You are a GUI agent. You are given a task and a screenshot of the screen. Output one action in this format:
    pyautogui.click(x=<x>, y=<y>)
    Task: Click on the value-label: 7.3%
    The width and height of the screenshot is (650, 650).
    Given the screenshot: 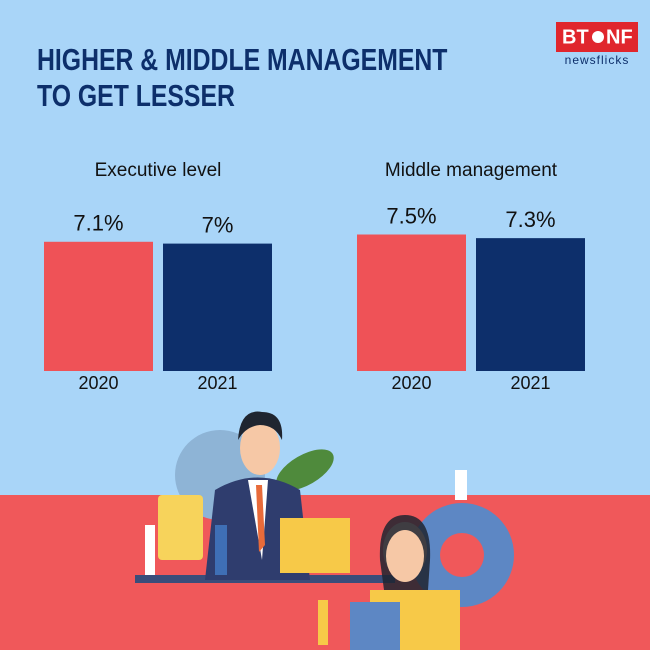 What is the action you would take?
    pyautogui.click(x=530, y=219)
    